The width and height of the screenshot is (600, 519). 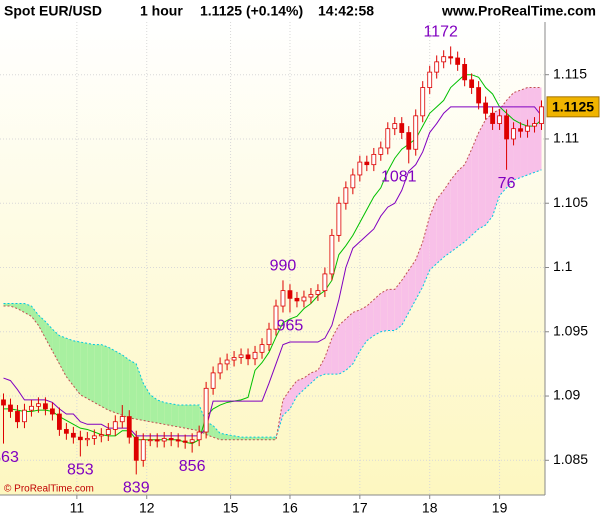 What do you see at coordinates (399, 177) in the screenshot?
I see `annotation: 1081` at bounding box center [399, 177].